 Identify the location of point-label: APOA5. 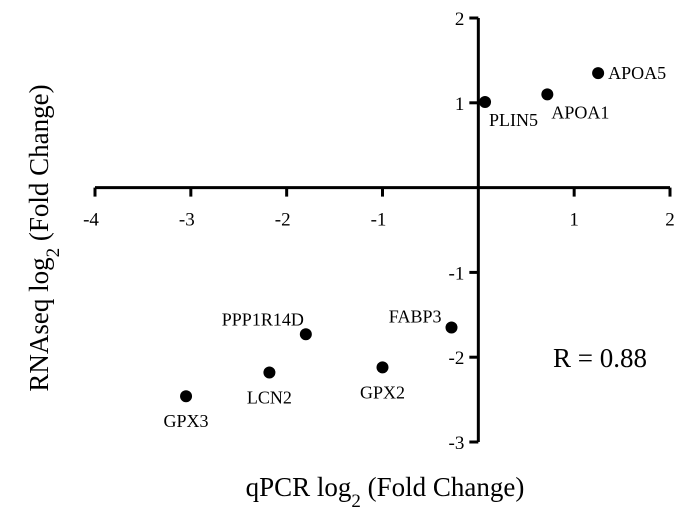
(637, 73).